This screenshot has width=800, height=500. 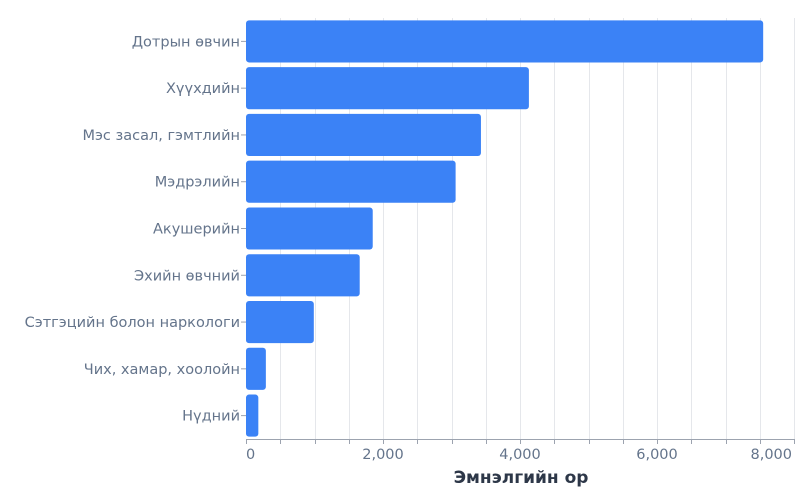 What do you see at coordinates (132, 323) in the screenshot?
I see `category-label: Сэтгэцийн болон наркологи` at bounding box center [132, 323].